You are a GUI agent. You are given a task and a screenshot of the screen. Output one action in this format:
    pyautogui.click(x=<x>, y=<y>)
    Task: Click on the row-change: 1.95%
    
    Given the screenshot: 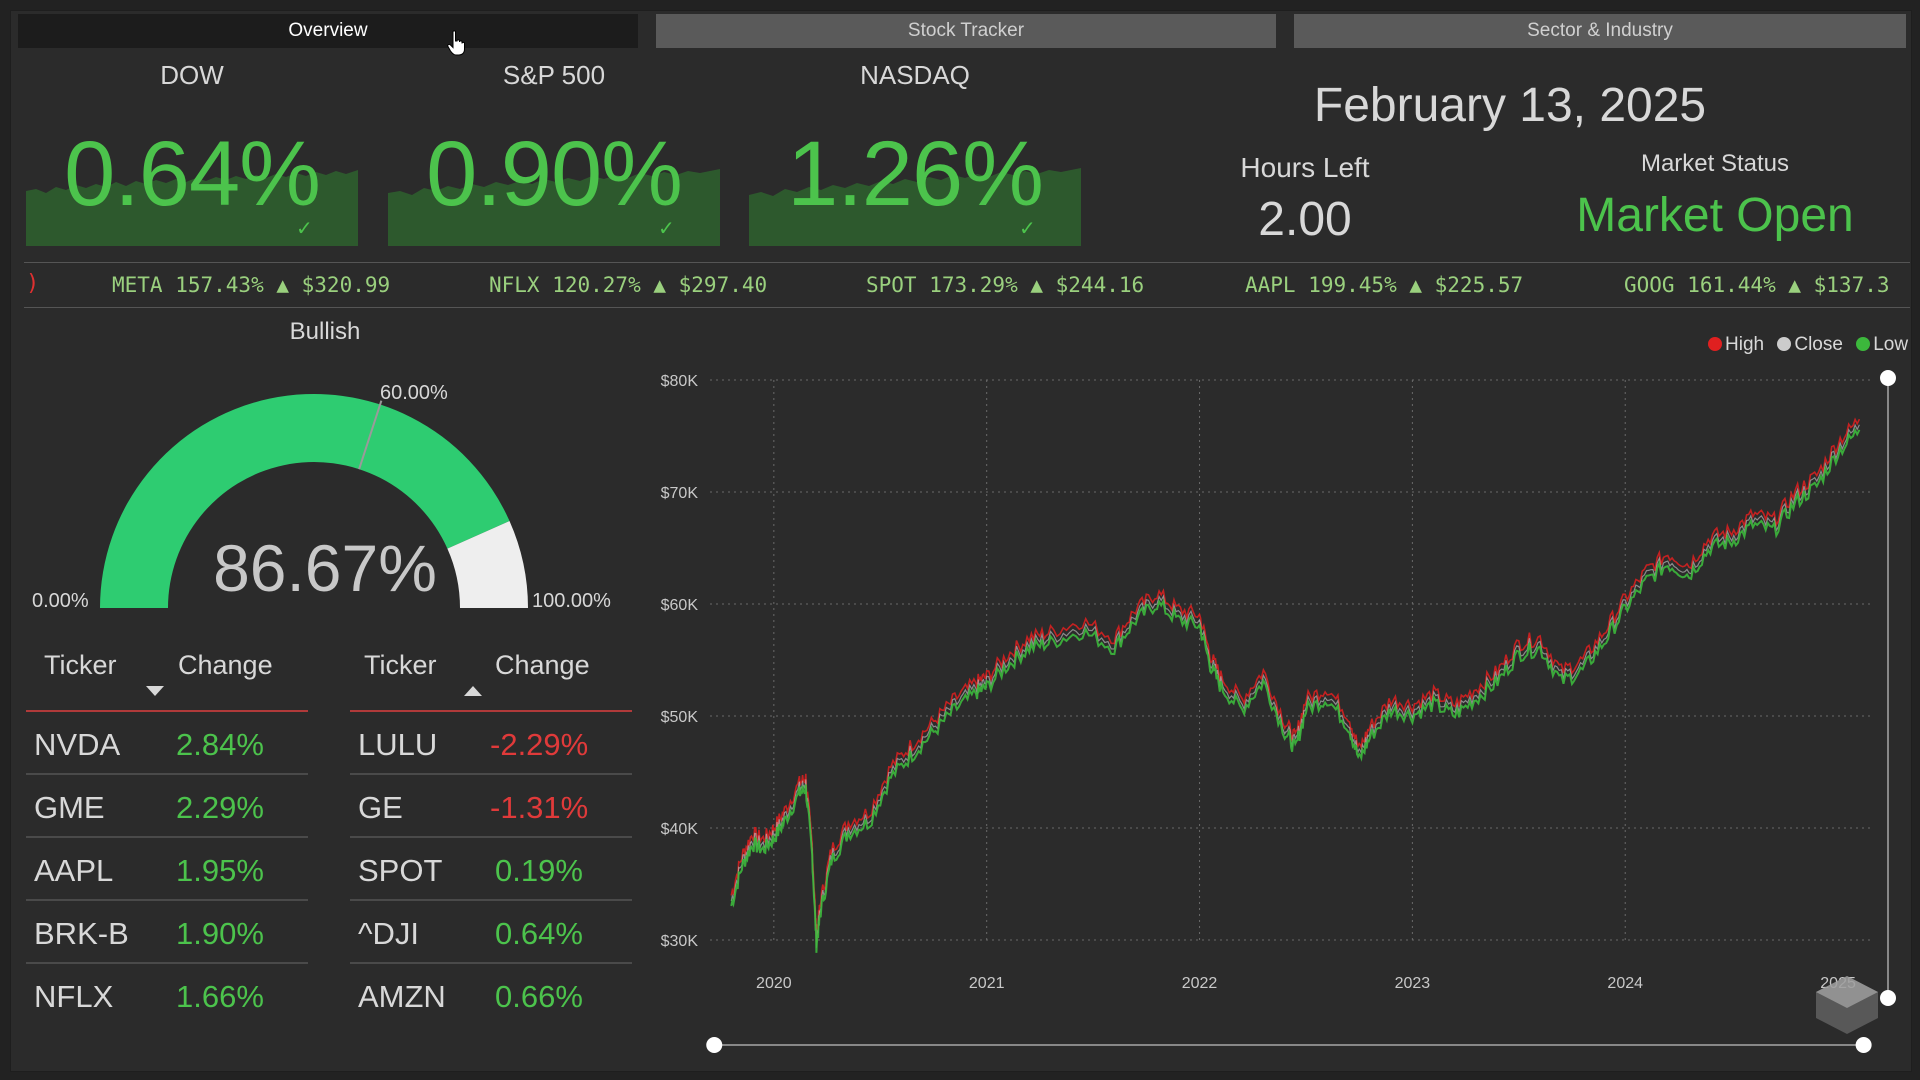 What is the action you would take?
    pyautogui.click(x=220, y=870)
    